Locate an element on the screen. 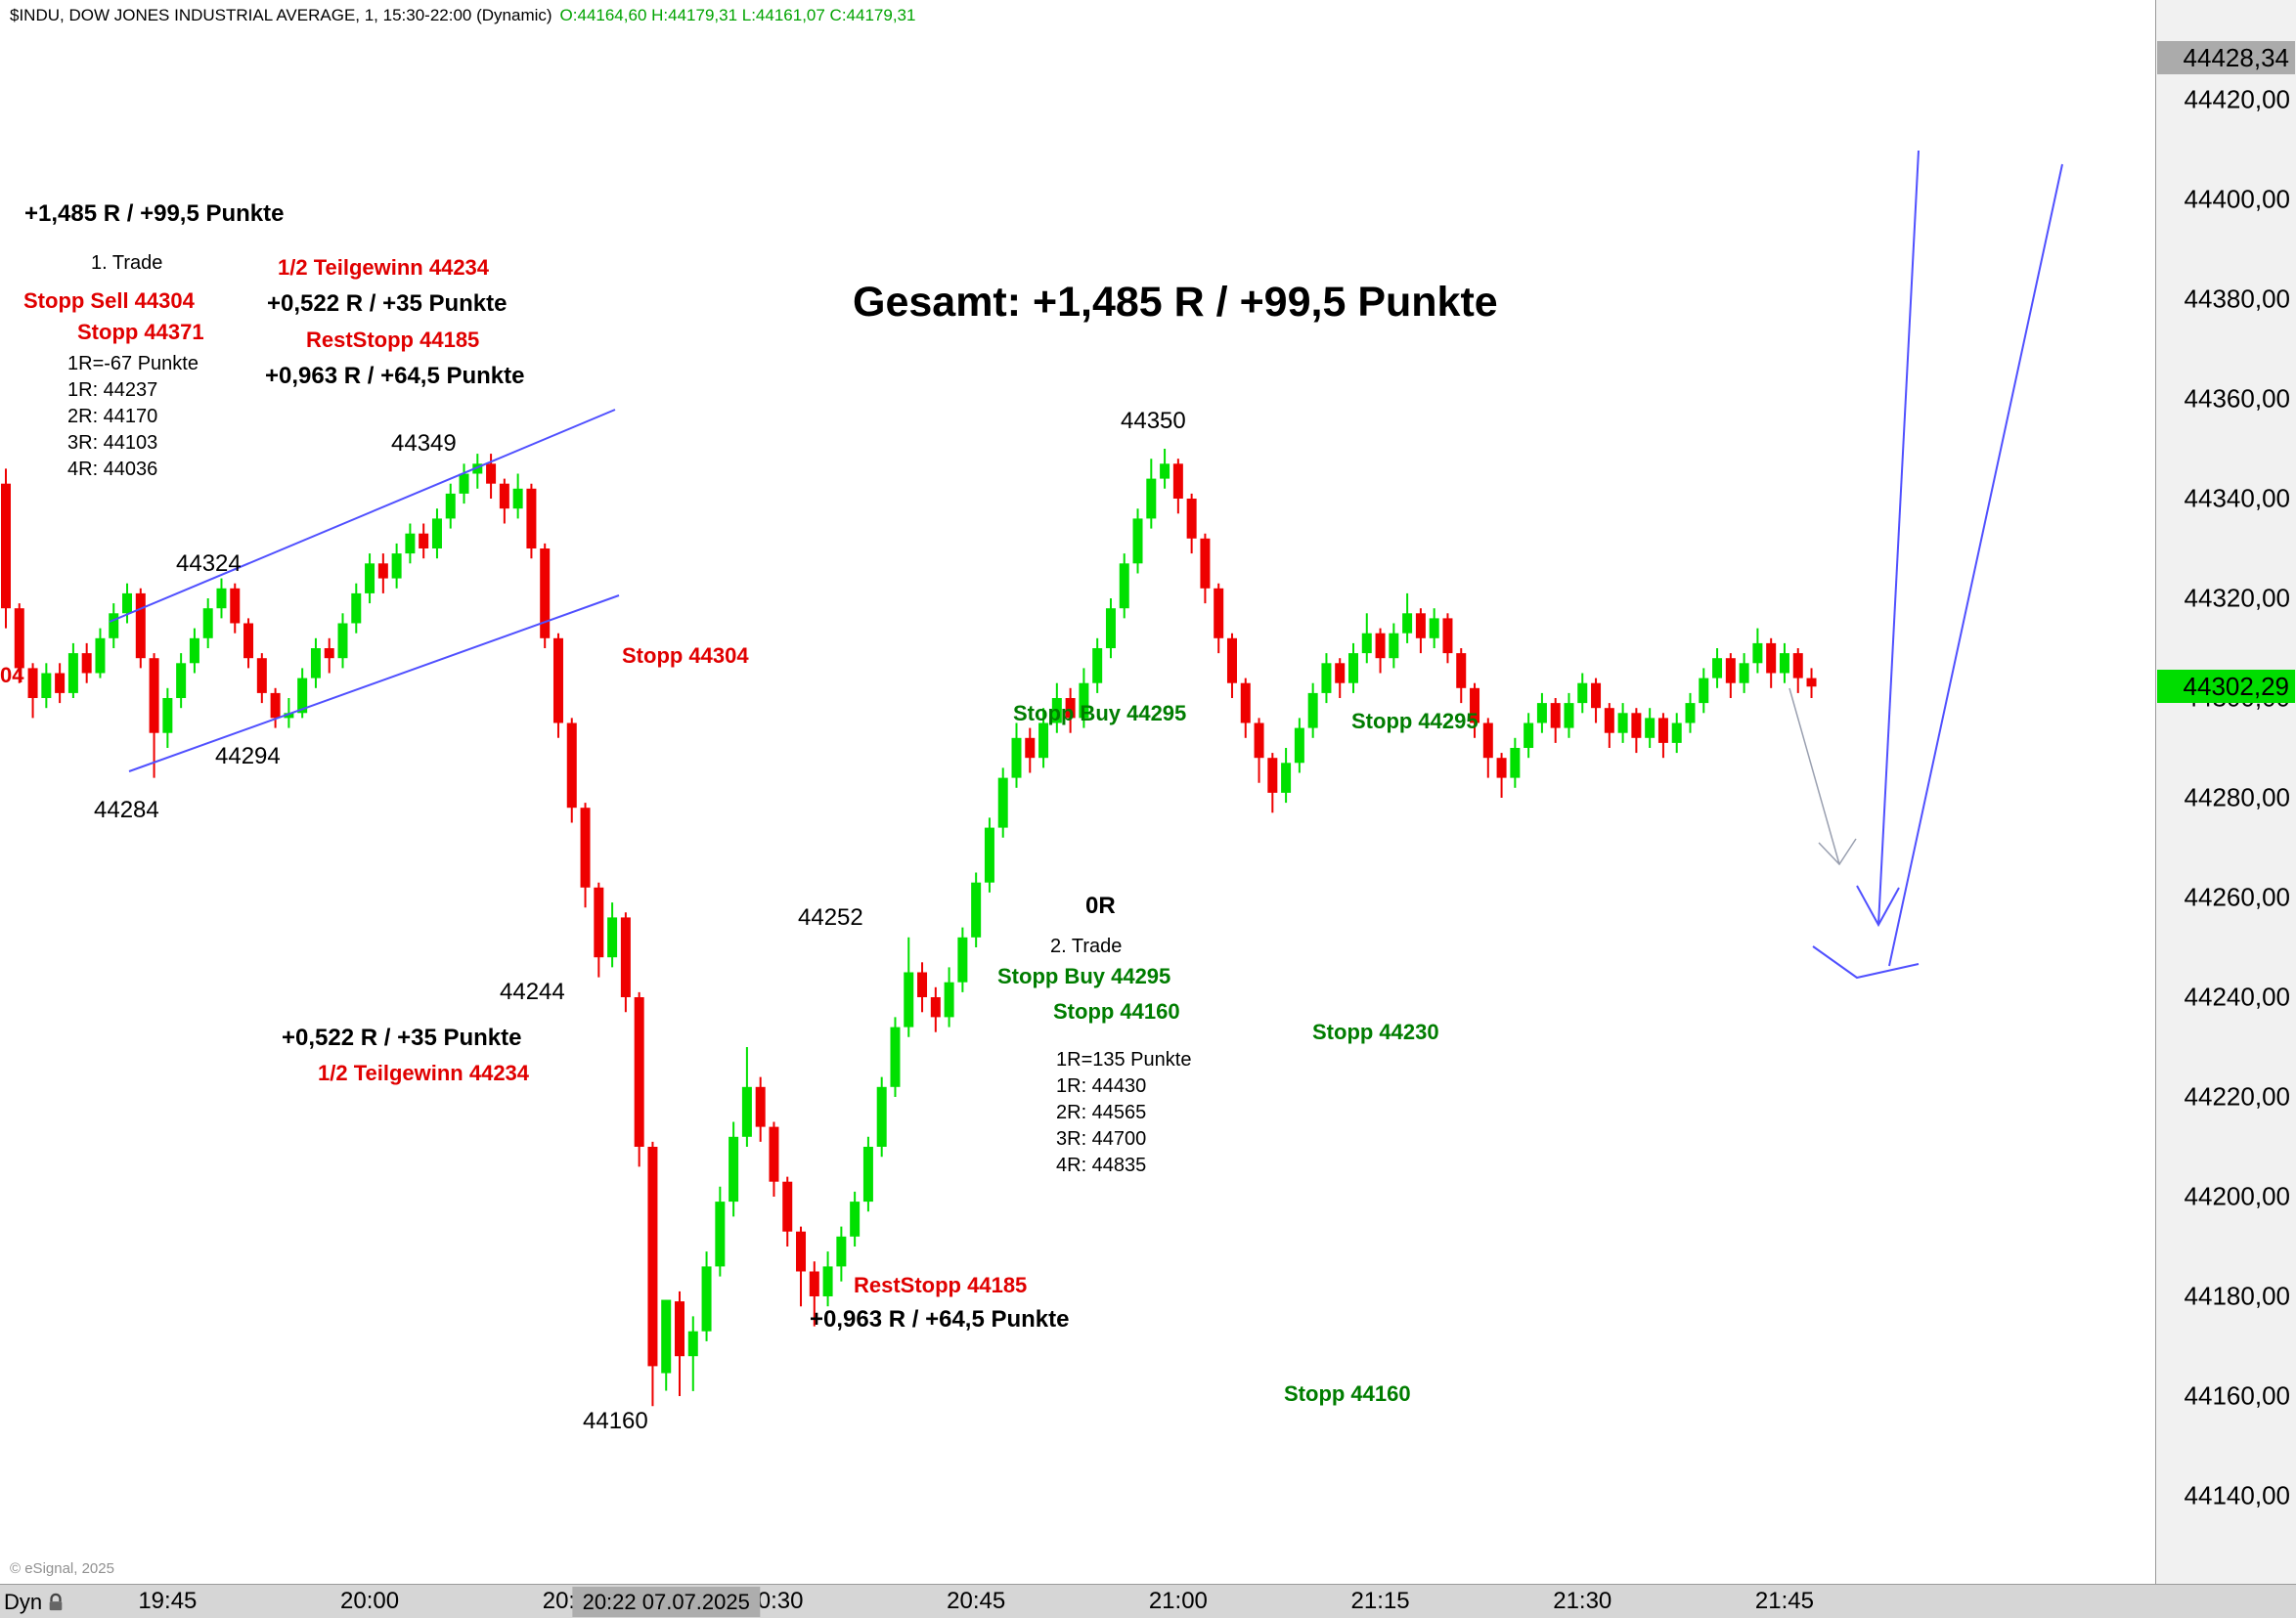  channel-line-lower is located at coordinates (374, 683).